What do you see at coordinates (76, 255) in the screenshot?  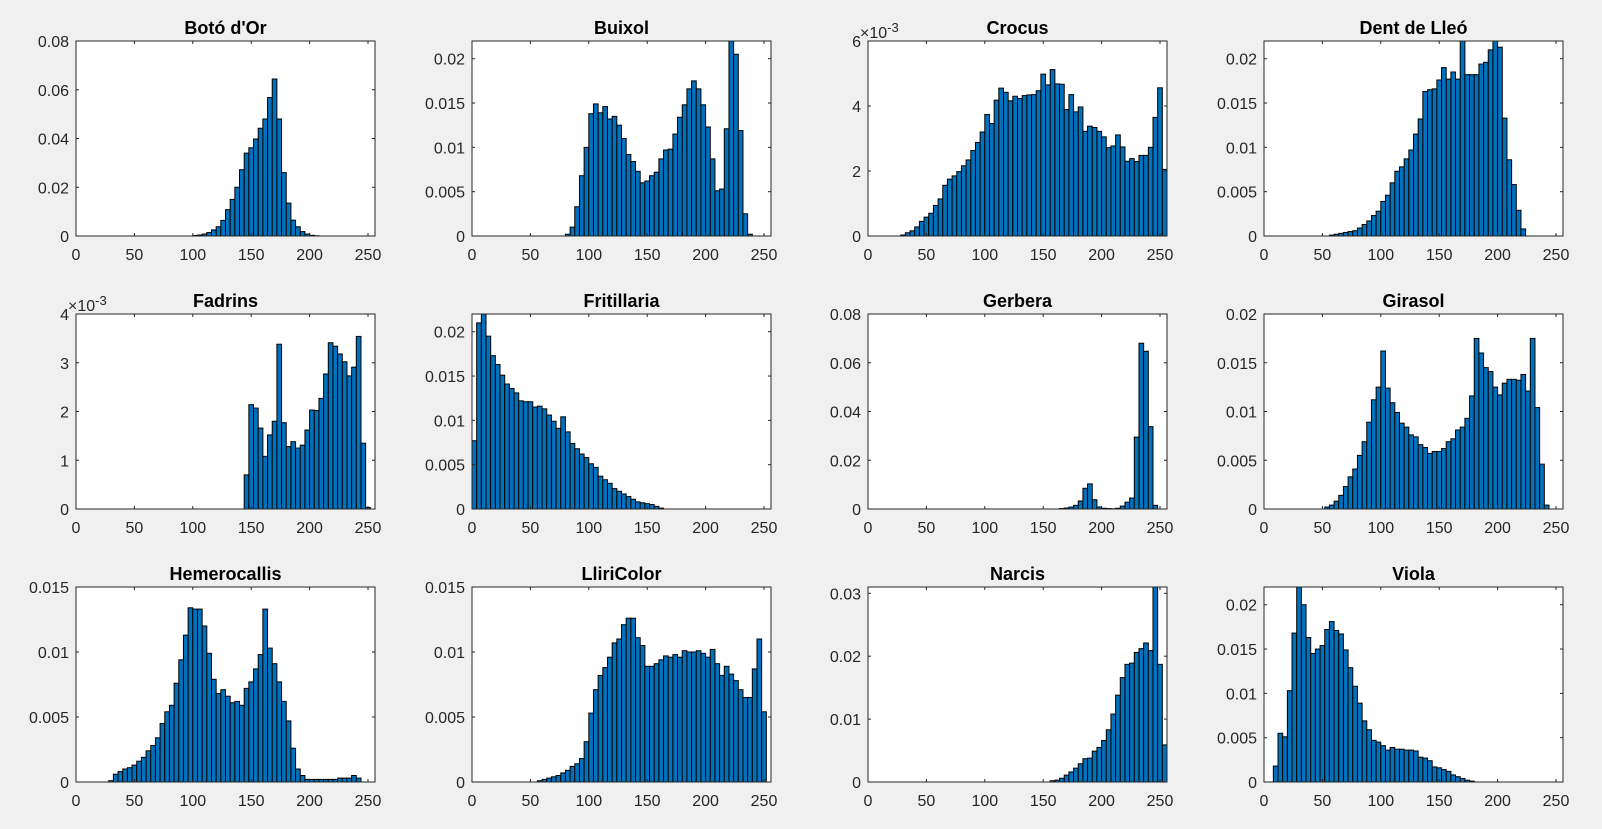 I see `x-tick-label: 0` at bounding box center [76, 255].